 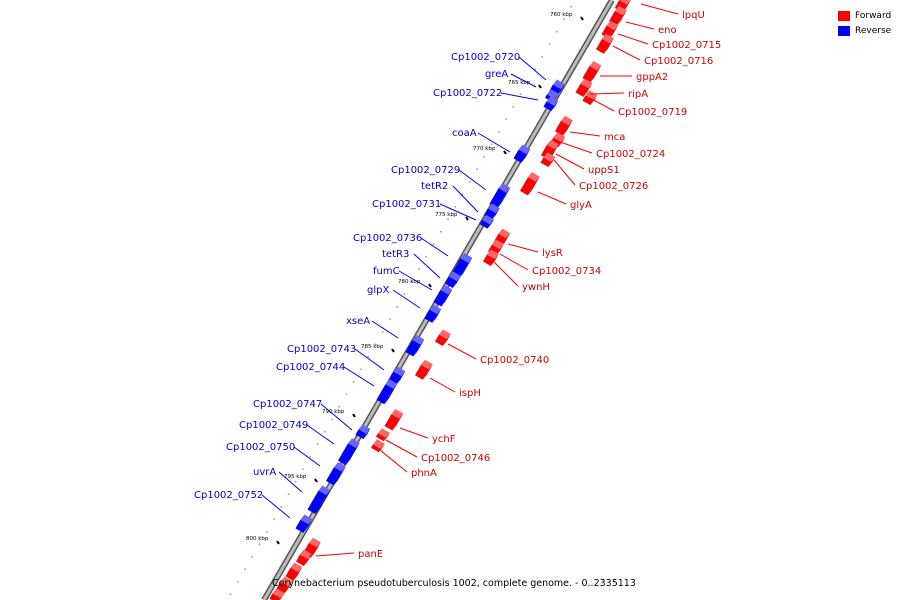 I want to click on tick-label: 765 kbp, so click(x=519, y=83).